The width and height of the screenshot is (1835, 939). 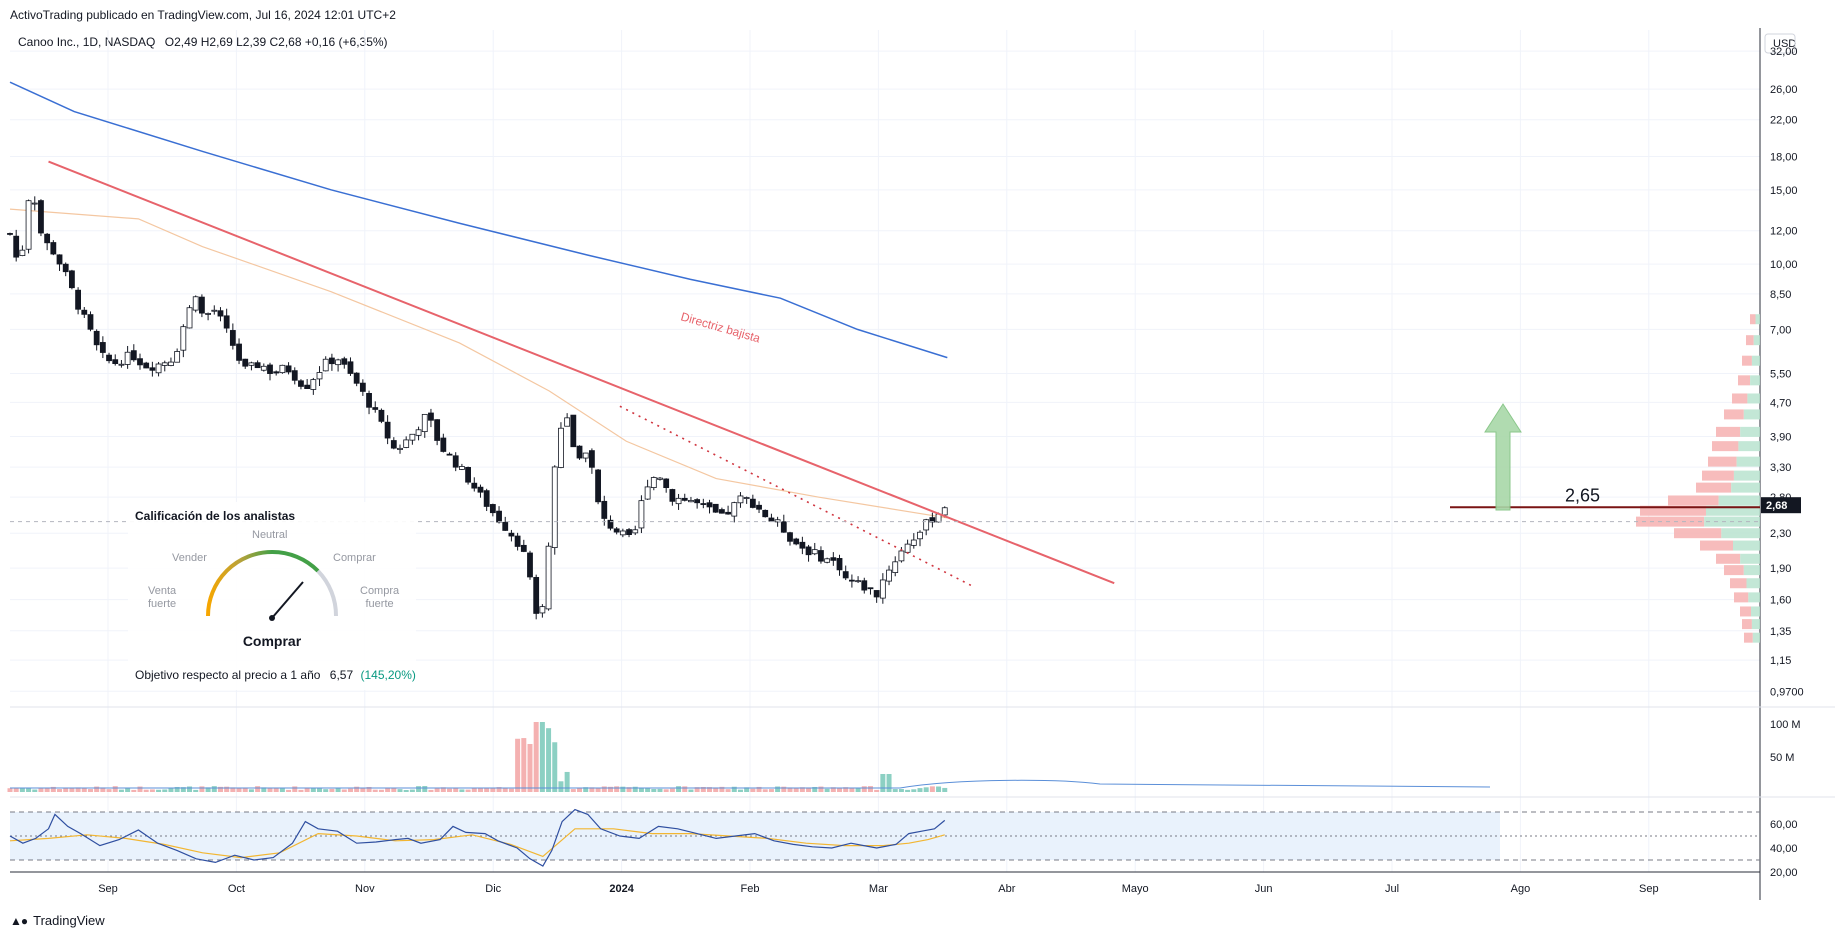 I want to click on price-tick-label: 5,50, so click(x=1780, y=375).